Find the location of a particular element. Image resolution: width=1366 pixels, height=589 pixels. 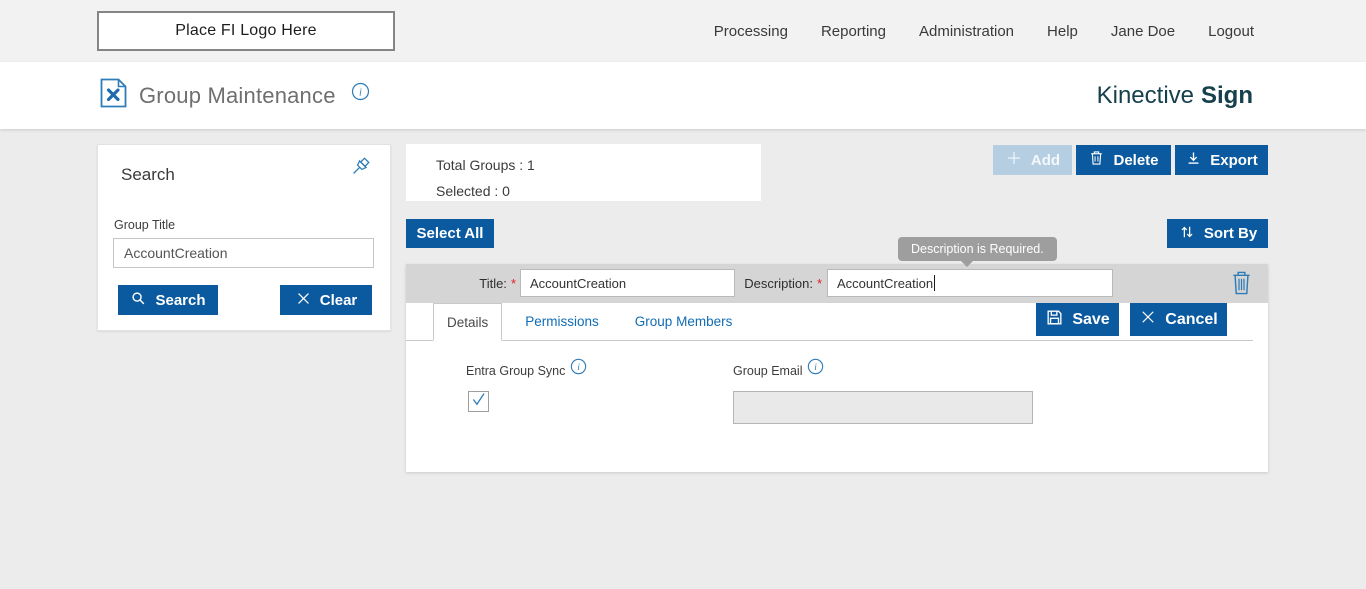

brand-product: Sign is located at coordinates (1227, 95).